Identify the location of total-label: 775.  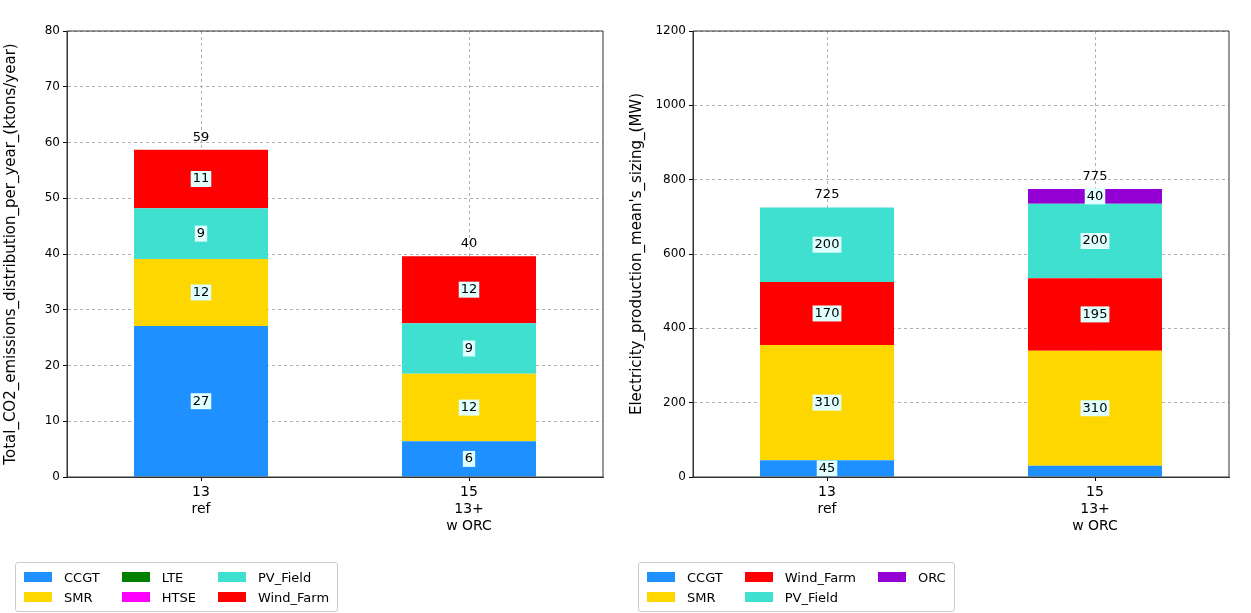
(1095, 175).